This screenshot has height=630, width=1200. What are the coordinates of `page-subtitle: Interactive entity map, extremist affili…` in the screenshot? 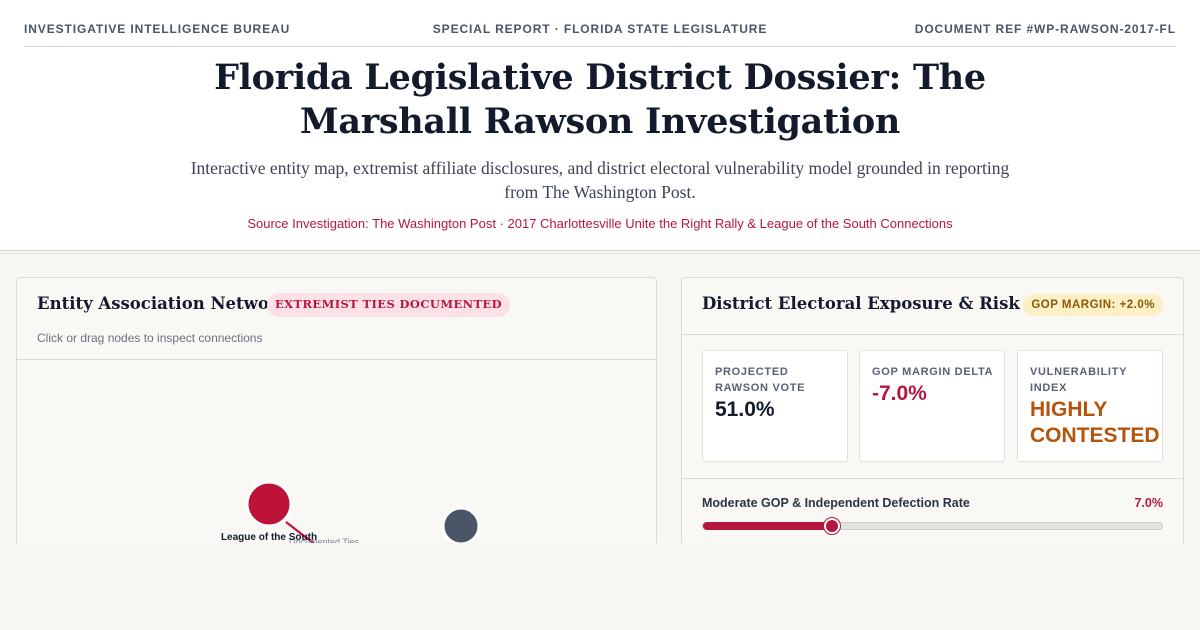 It's located at (600, 180).